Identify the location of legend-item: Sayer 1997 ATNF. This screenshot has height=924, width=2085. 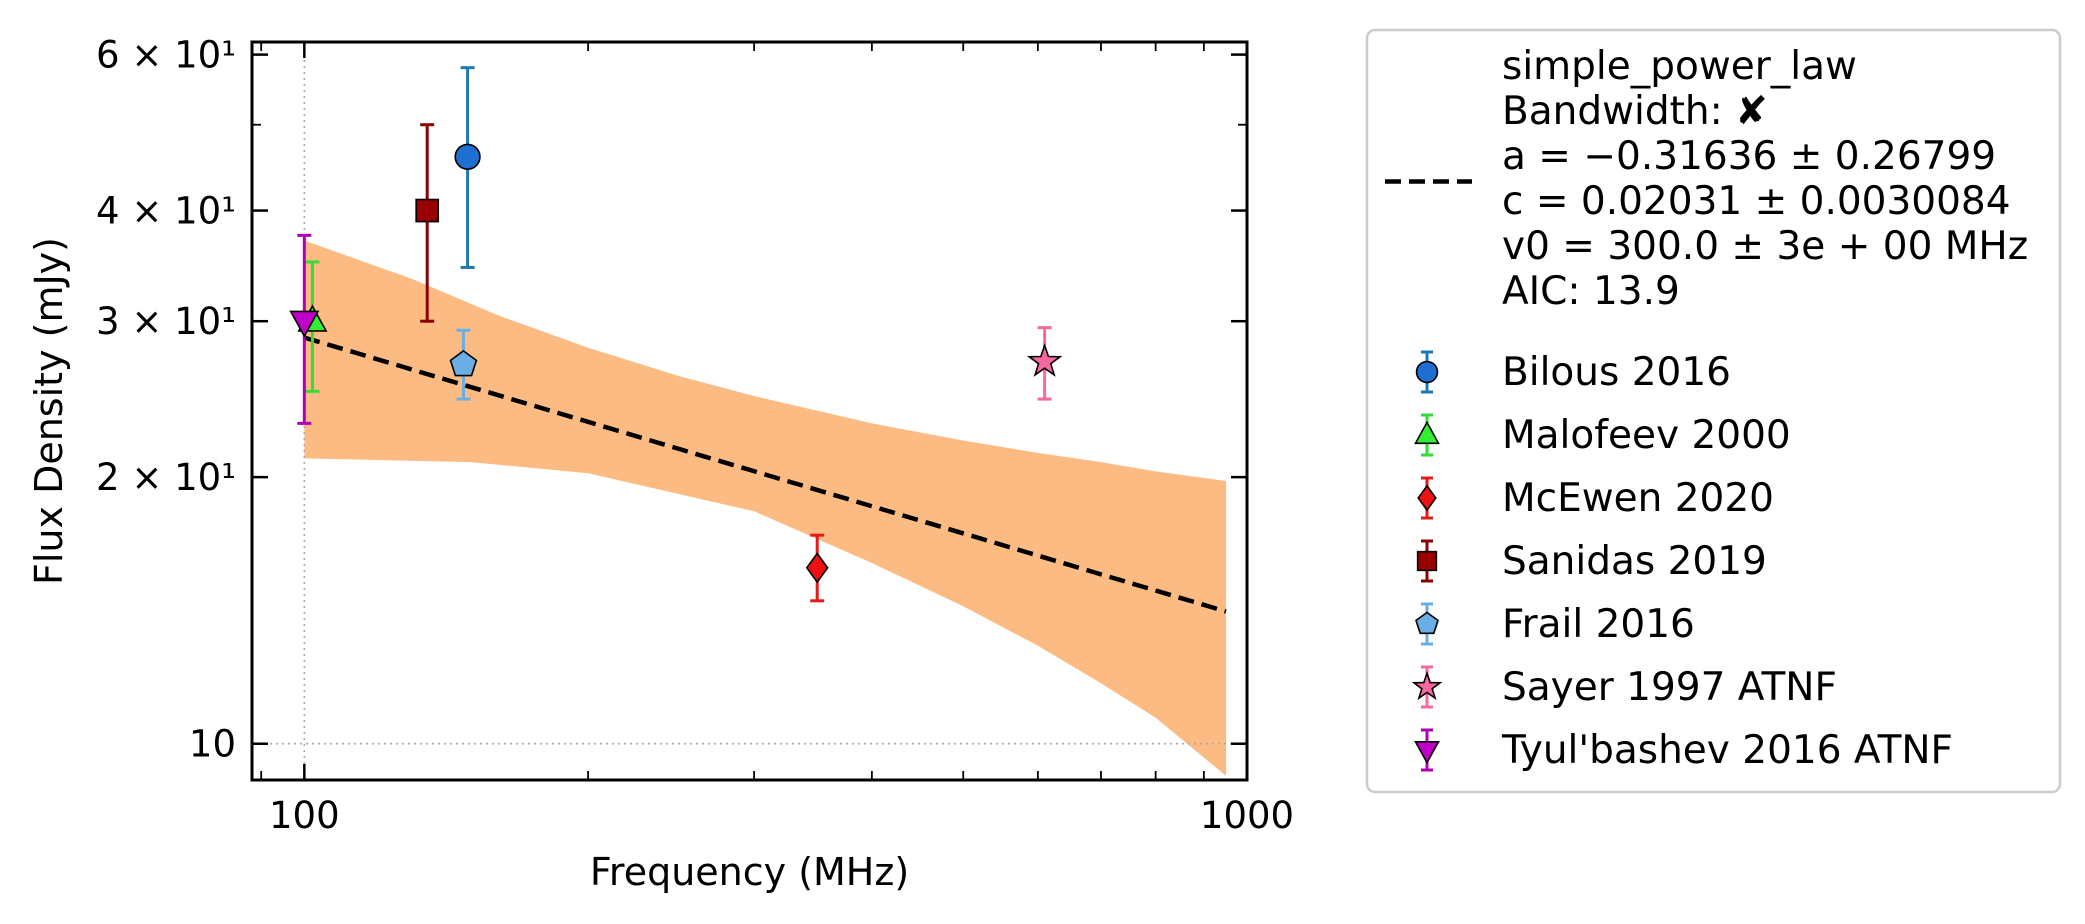
(1624, 687).